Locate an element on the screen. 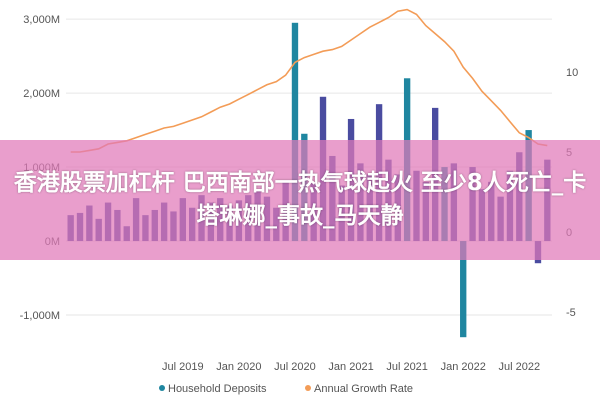 This screenshot has width=600, height=400. y-left-tick-label: 2,000M is located at coordinates (41, 94).